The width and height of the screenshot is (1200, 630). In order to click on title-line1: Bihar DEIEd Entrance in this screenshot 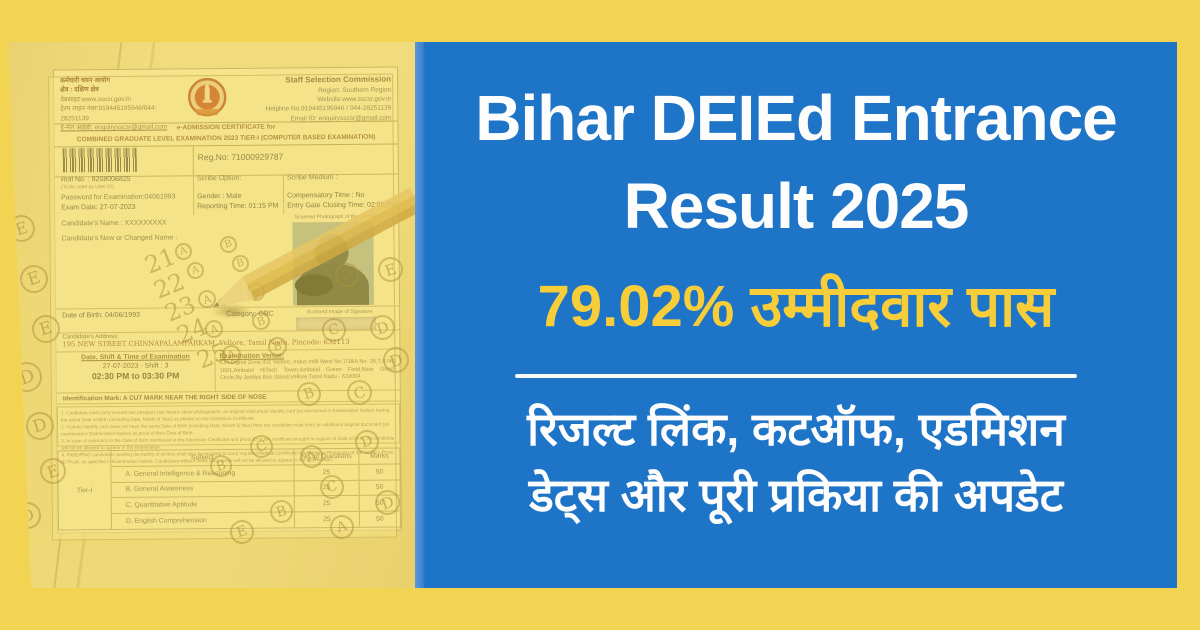, I will do `click(796, 118)`.